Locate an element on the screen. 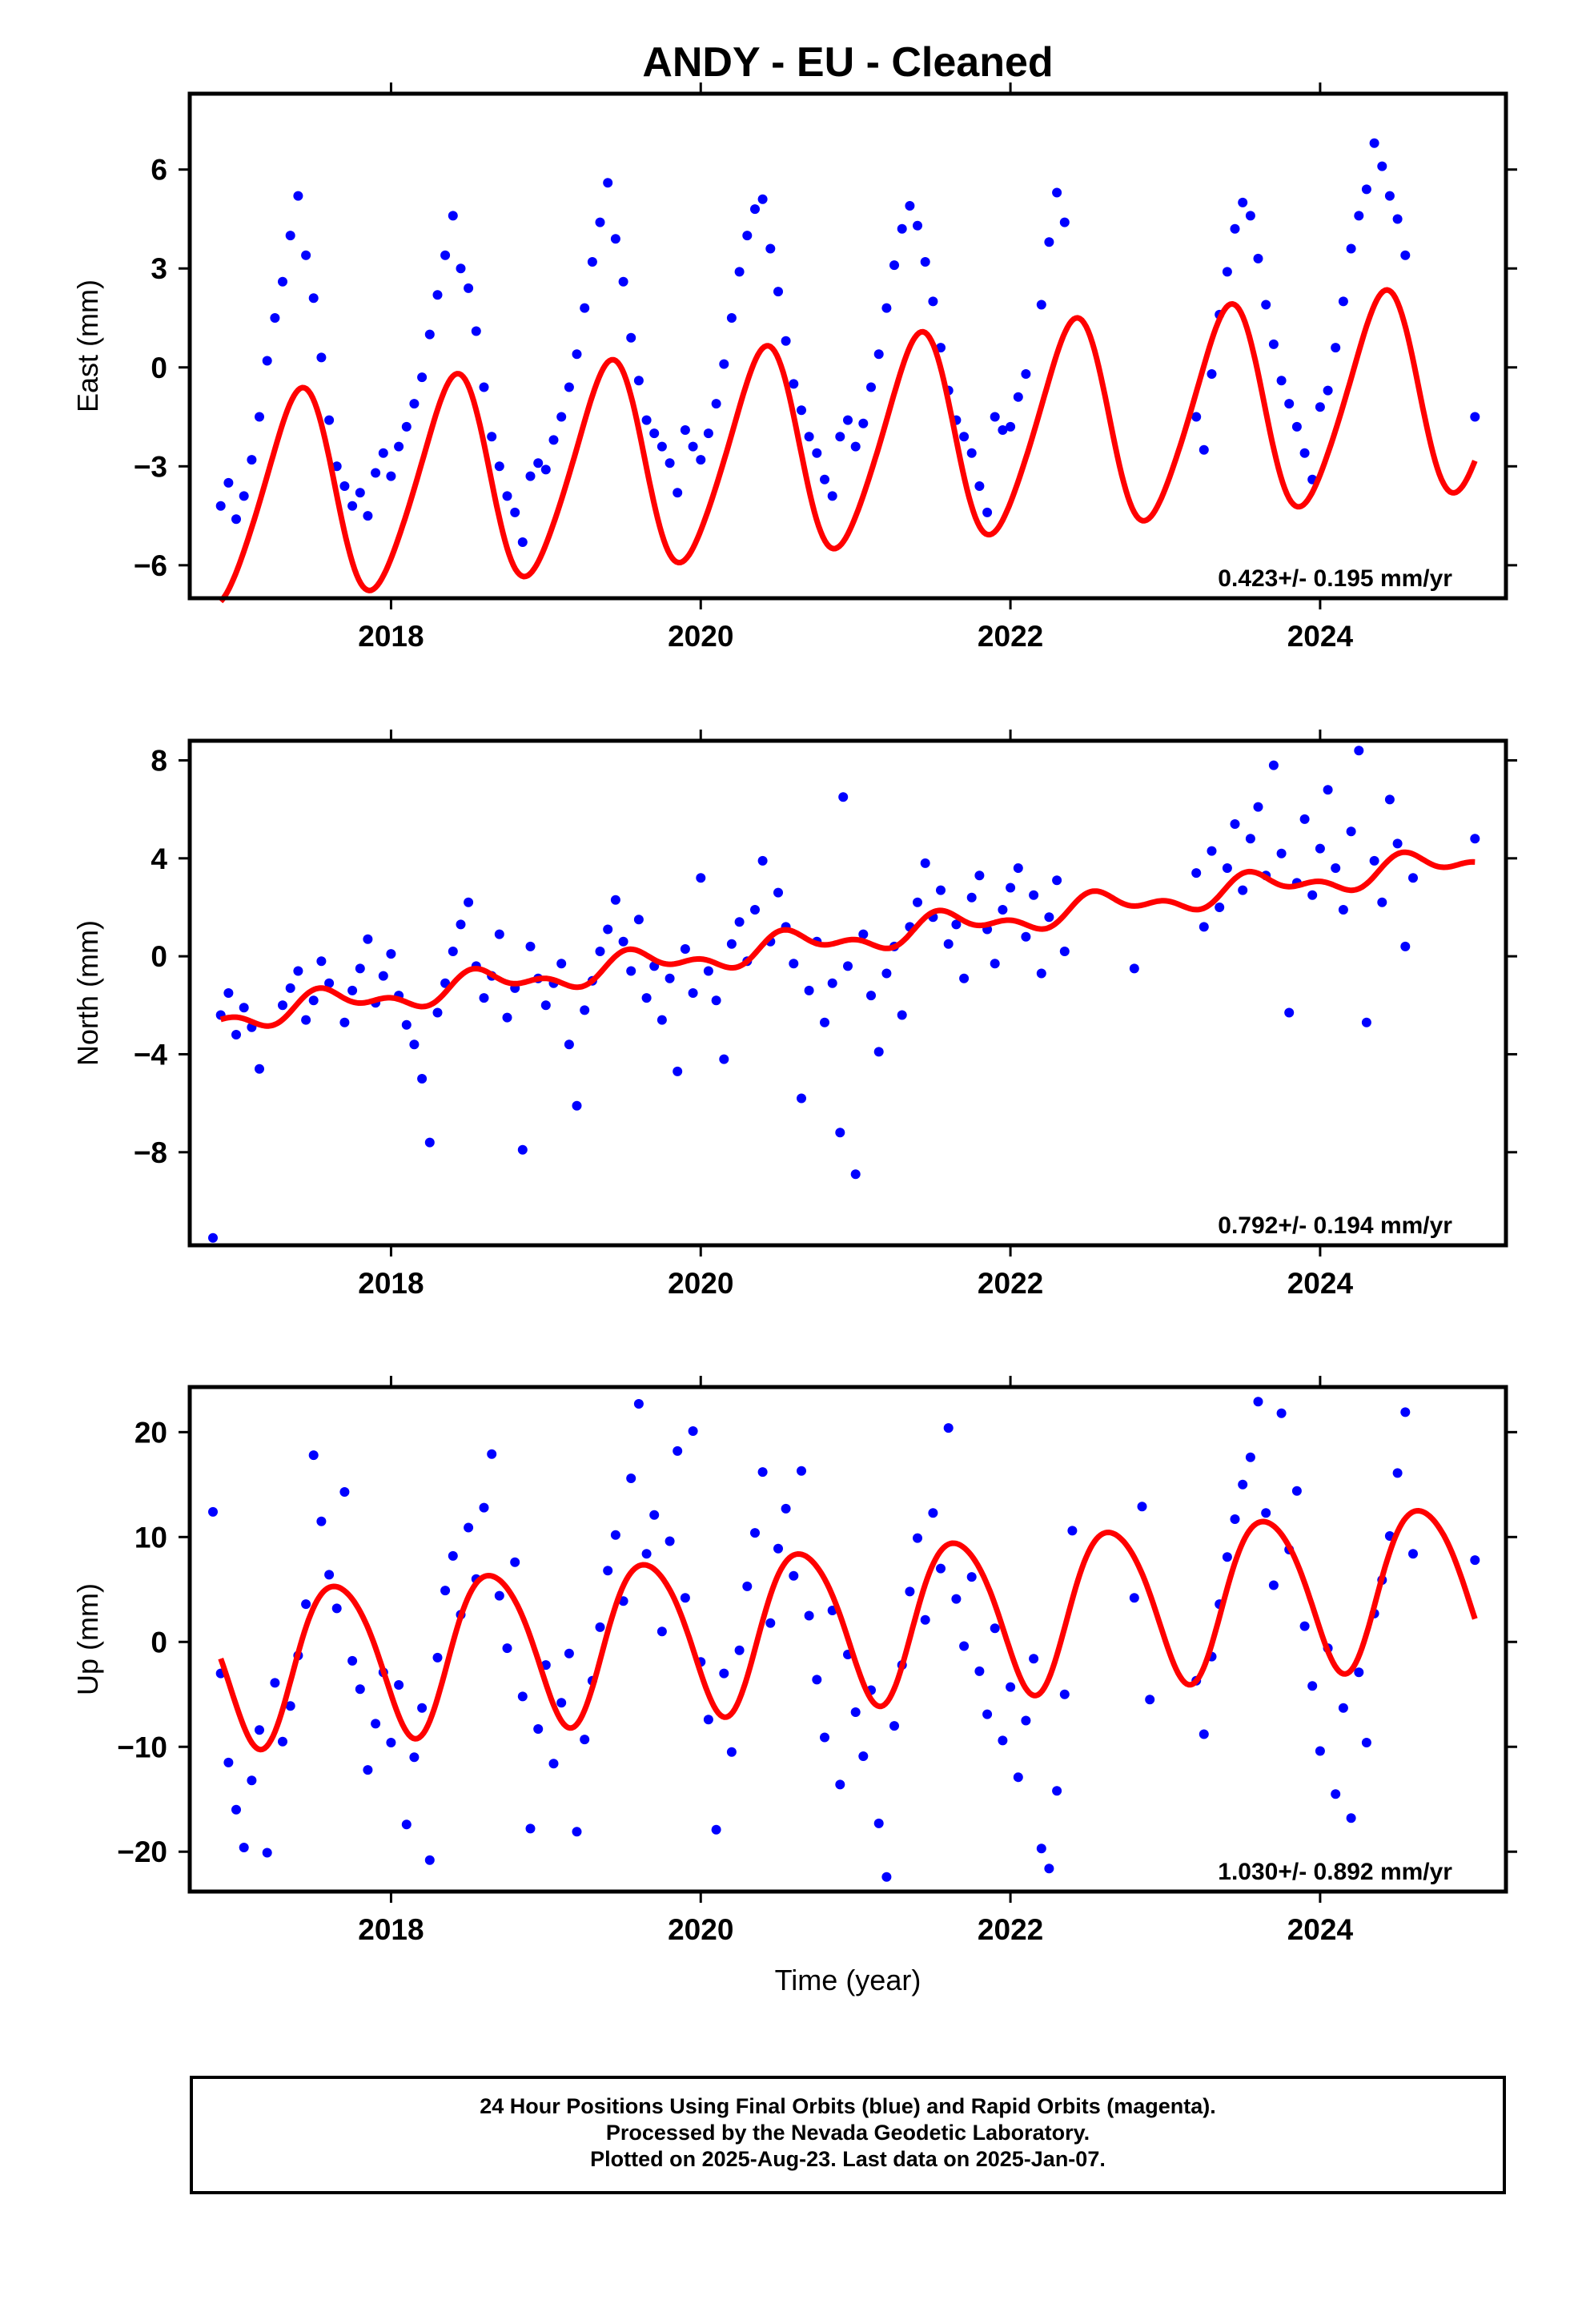  east-x-tick-label: 2022 is located at coordinates (1010, 636).